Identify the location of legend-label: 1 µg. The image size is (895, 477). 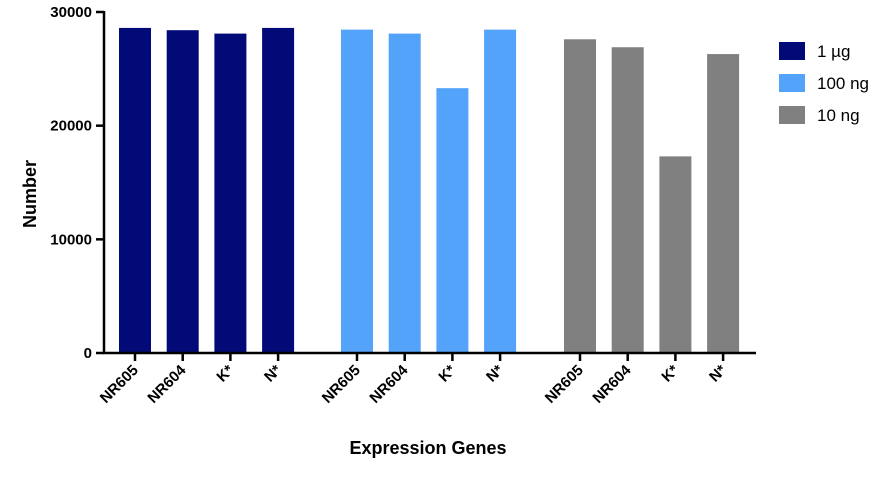
(833, 51).